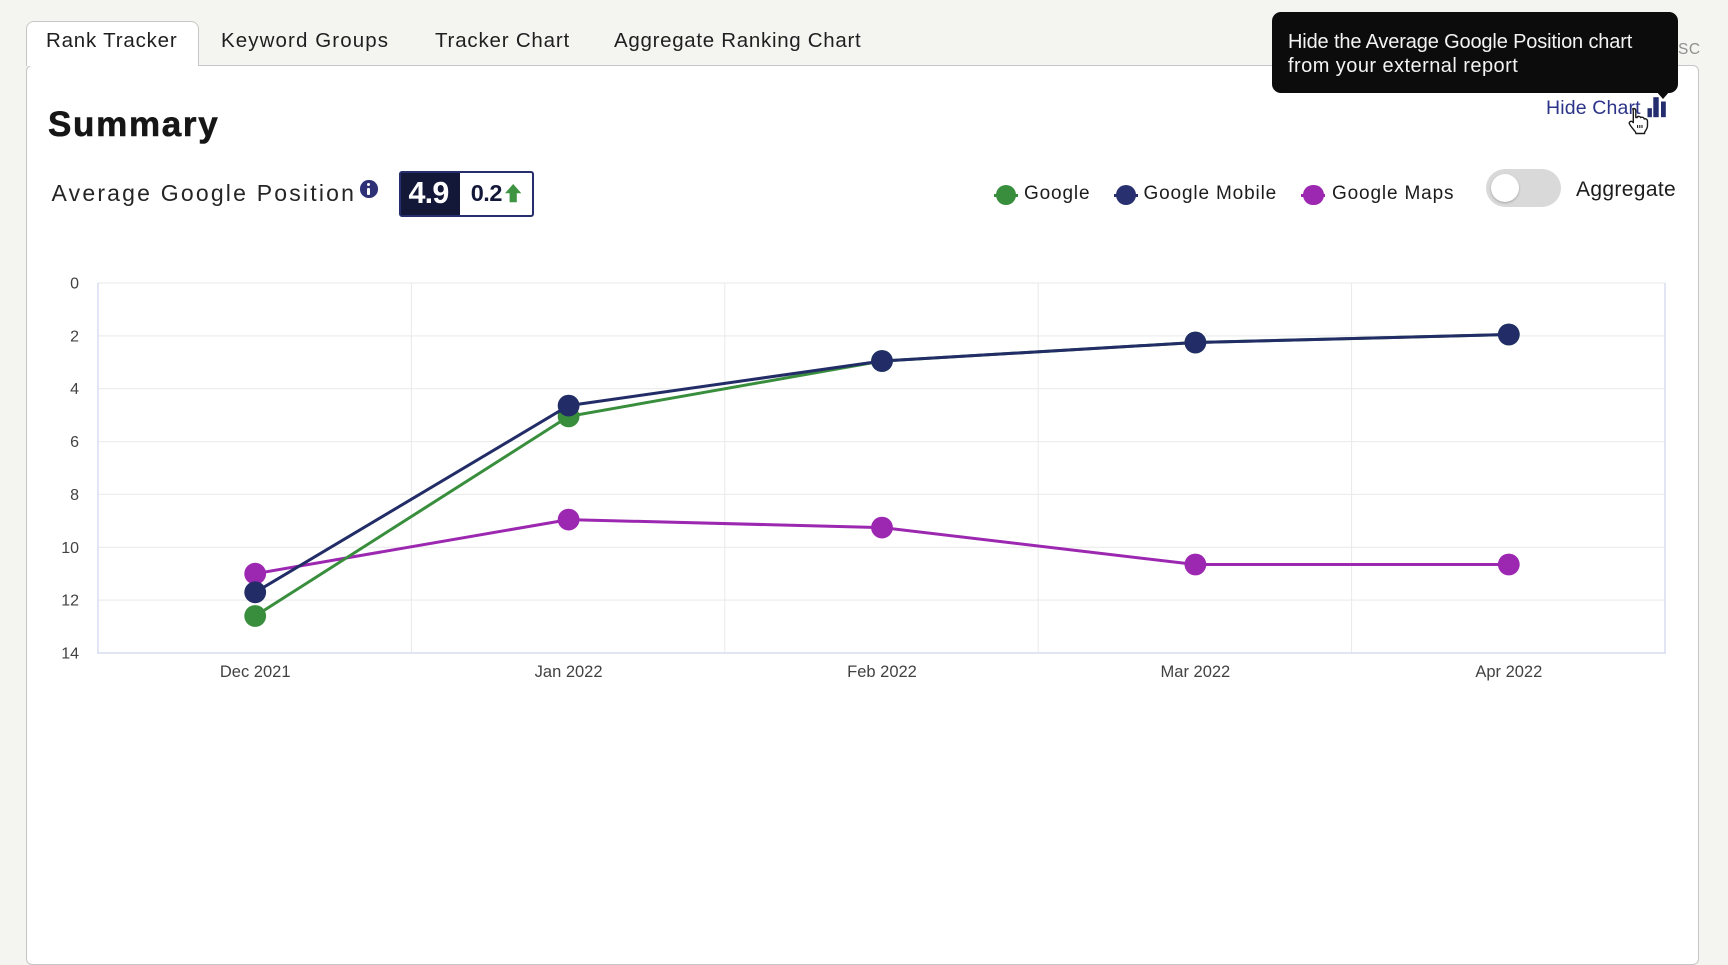 The height and width of the screenshot is (965, 1728). Describe the element at coordinates (255, 672) in the screenshot. I see `svg-text: Dec 2021` at that location.